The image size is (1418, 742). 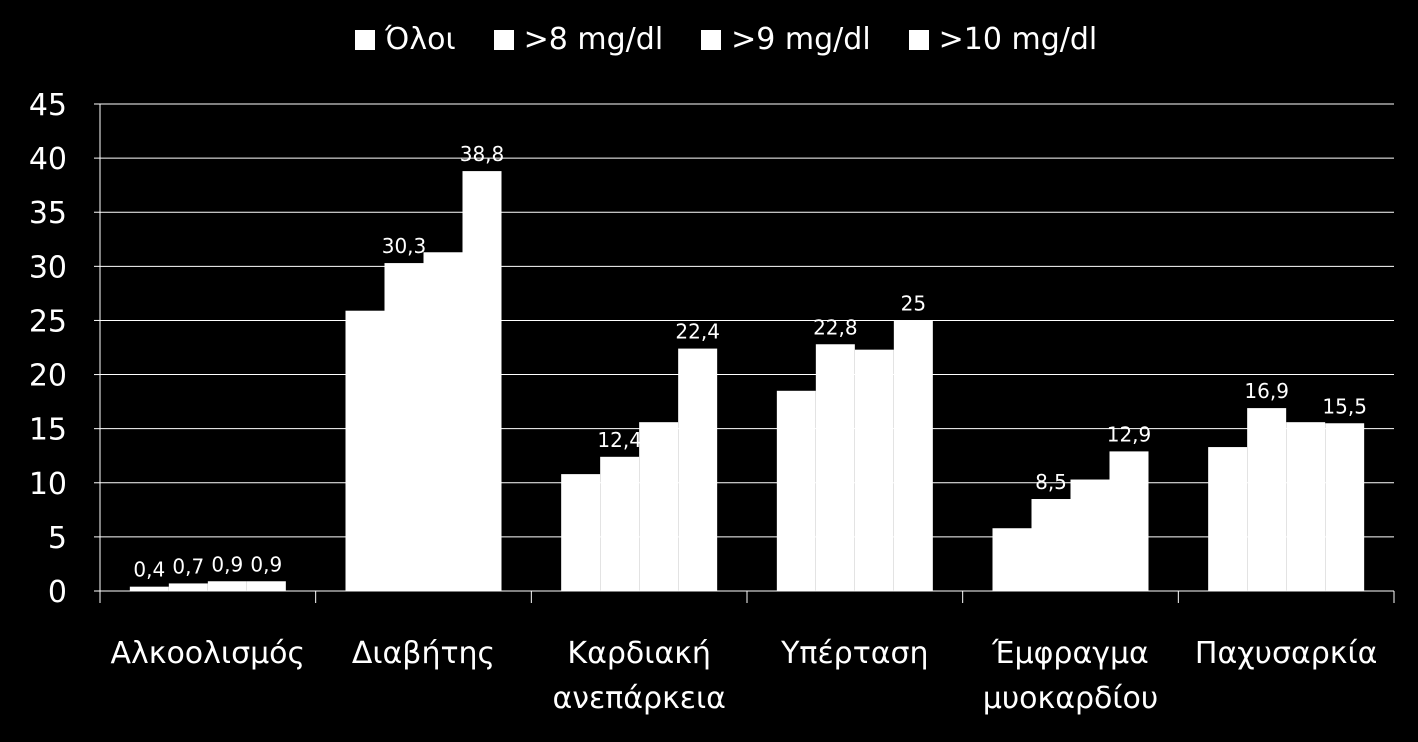 What do you see at coordinates (188, 566) in the screenshot?
I see `data-label: 0,7` at bounding box center [188, 566].